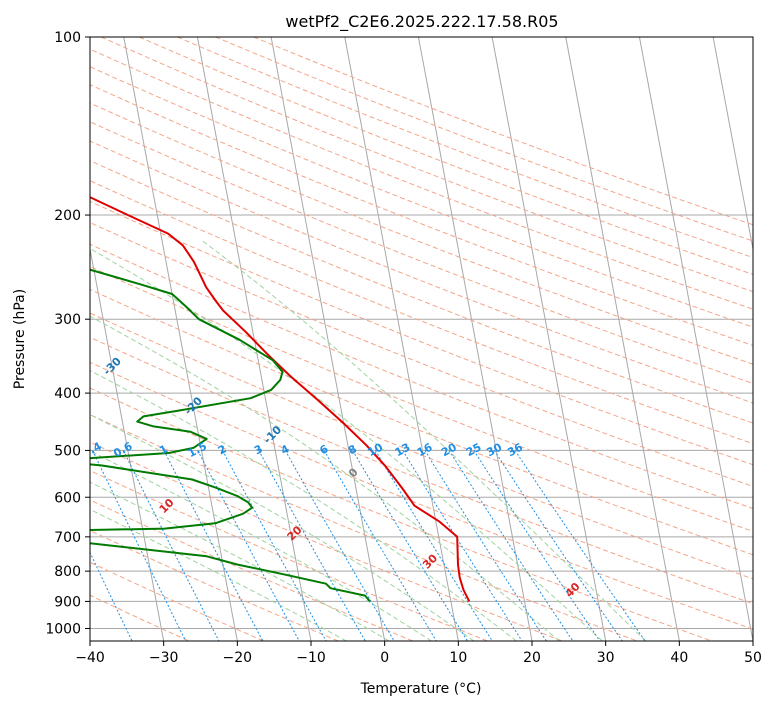 This screenshot has width=775, height=708. What do you see at coordinates (67, 602) in the screenshot?
I see `y-tick-label: 900` at bounding box center [67, 602].